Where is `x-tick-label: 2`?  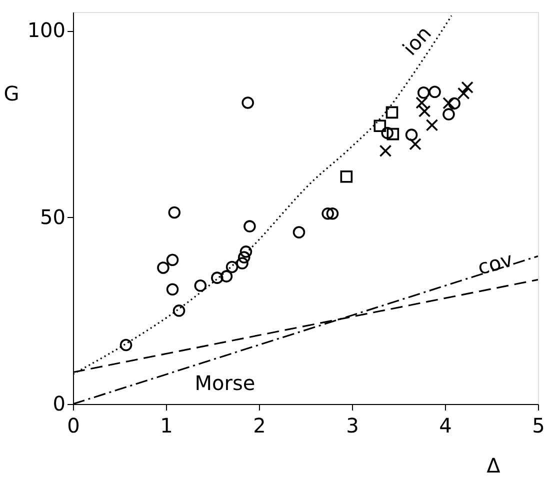
x-tick-label: 2 is located at coordinates (259, 426).